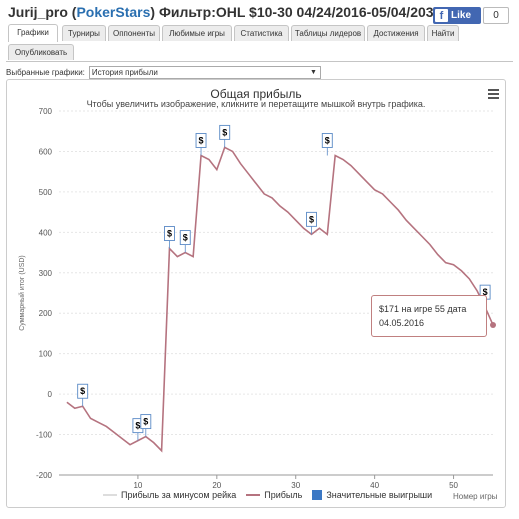 The image size is (519, 519). What do you see at coordinates (46, 192) in the screenshot?
I see `y-tick-label: 500` at bounding box center [46, 192].